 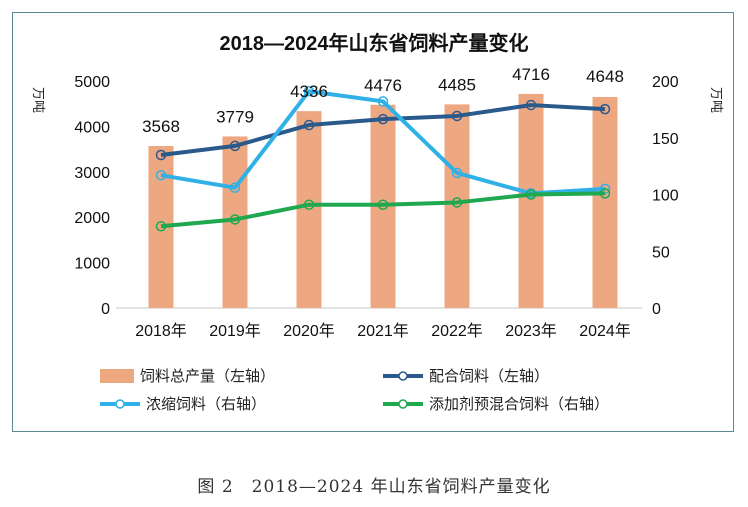 What do you see at coordinates (92, 127) in the screenshot?
I see `left-tick-label: 4000` at bounding box center [92, 127].